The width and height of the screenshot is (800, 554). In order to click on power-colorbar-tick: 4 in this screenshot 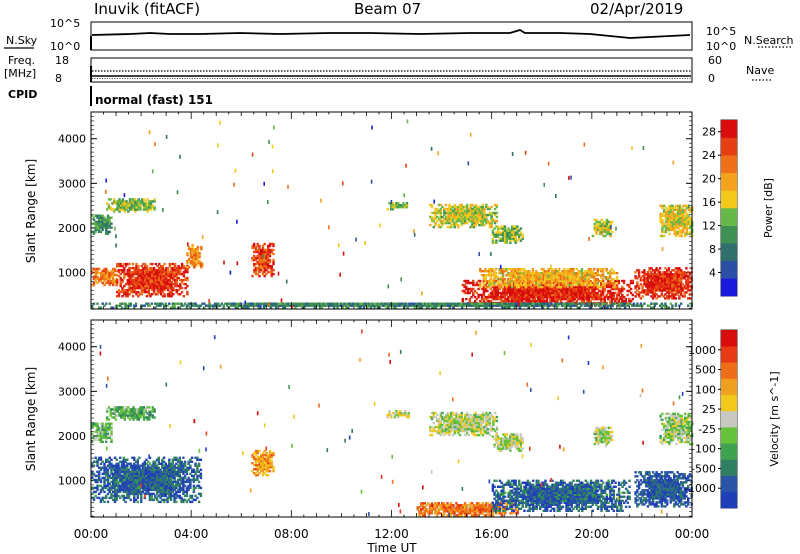, I will do `click(712, 273)`.